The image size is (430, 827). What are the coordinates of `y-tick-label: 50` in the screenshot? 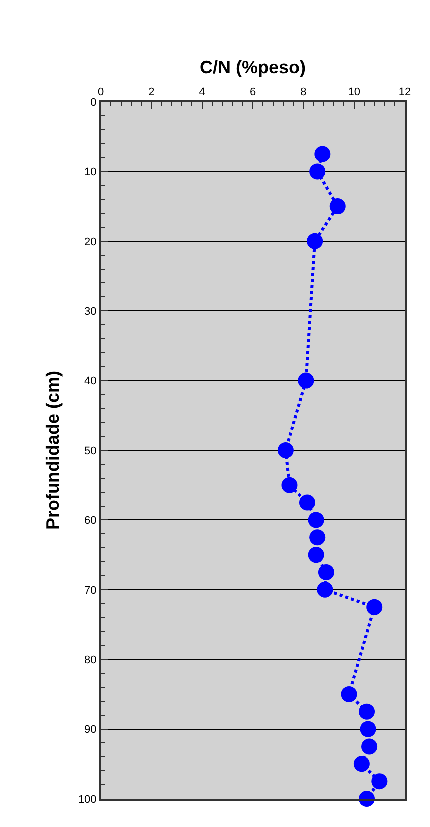 It's located at (90, 451).